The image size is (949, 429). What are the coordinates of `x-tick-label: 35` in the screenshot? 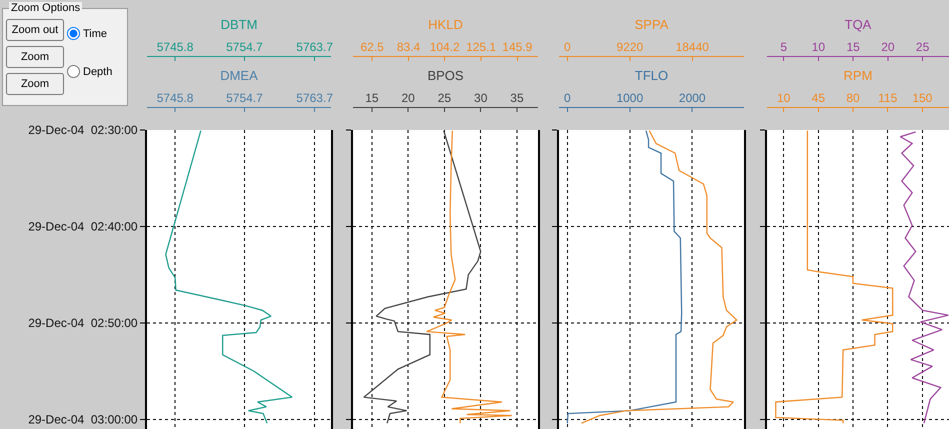 It's located at (517, 98).